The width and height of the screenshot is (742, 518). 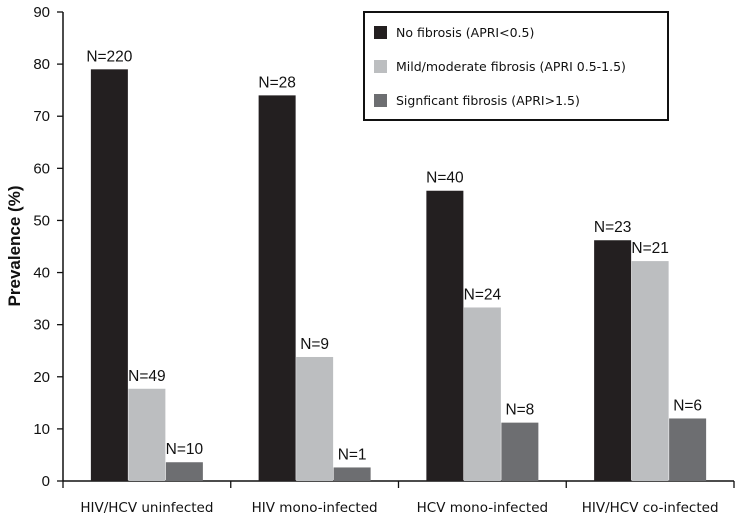 I want to click on bar-count-label: N=8, so click(x=519, y=410).